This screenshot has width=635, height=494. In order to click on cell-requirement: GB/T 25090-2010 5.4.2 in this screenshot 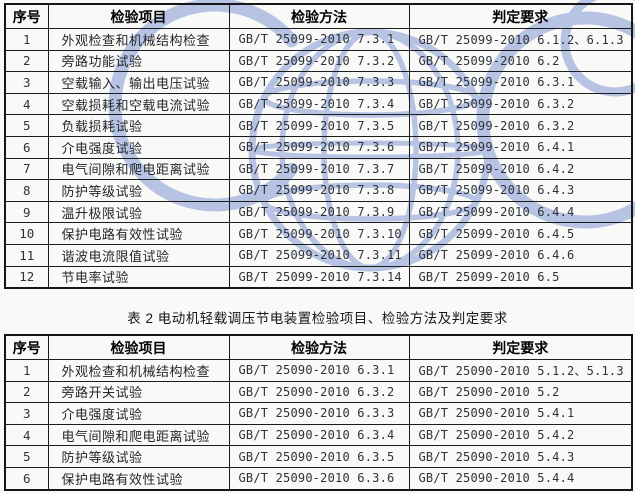, I will do `click(520, 435)`.